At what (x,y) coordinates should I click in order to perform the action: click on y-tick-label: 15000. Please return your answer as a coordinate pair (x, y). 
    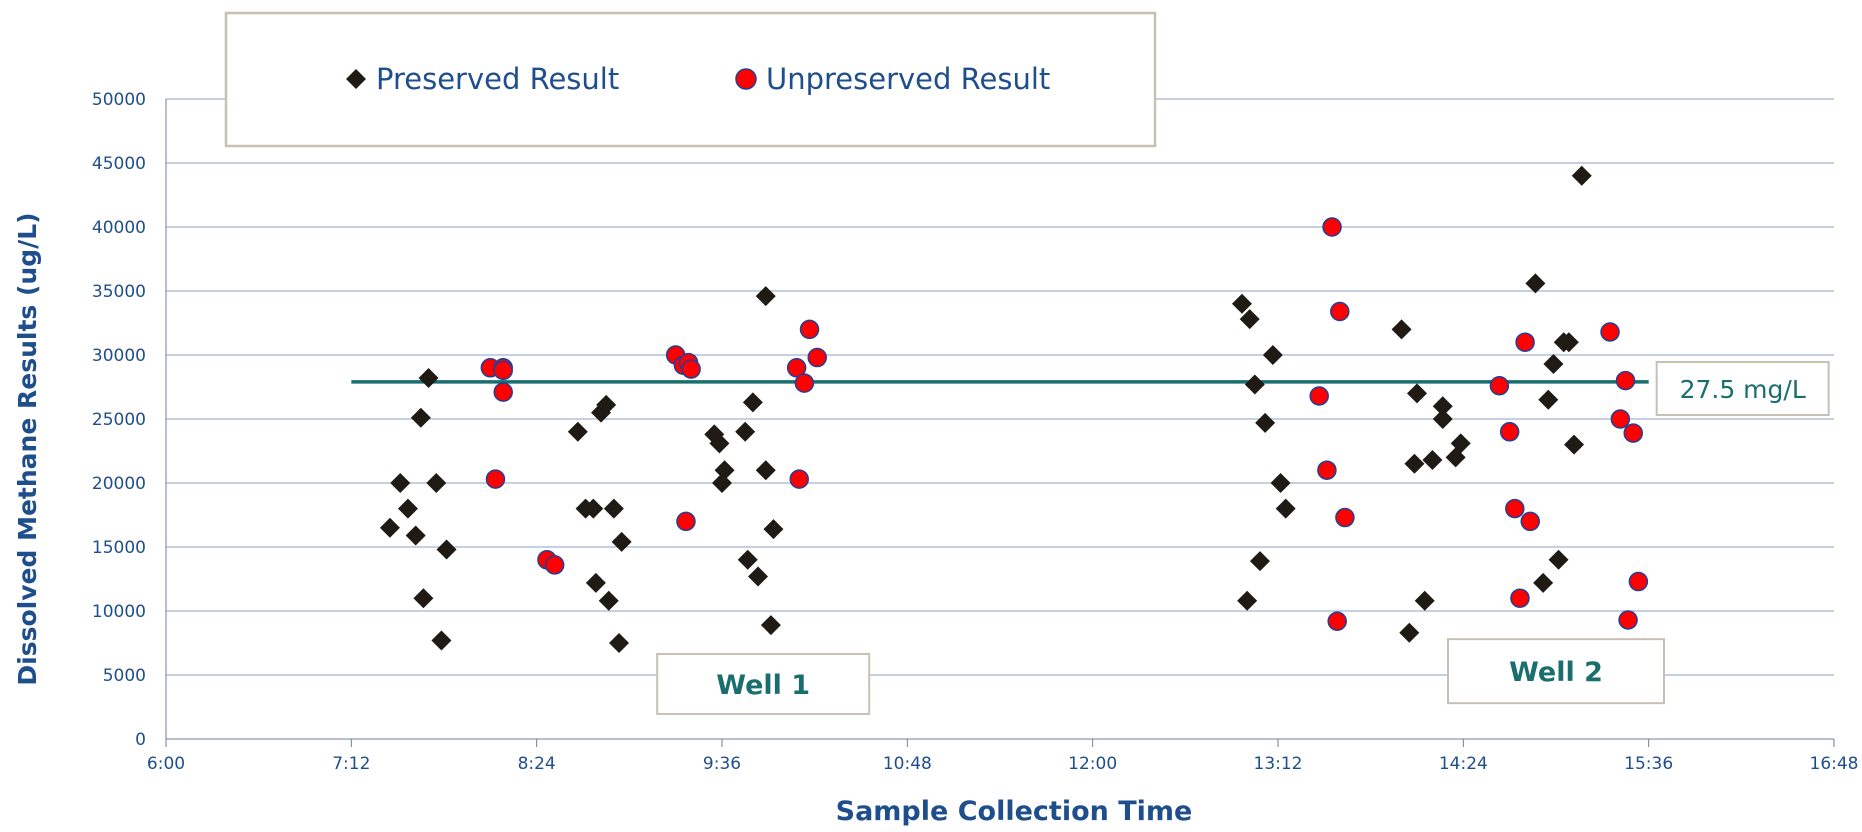
    Looking at the image, I should click on (119, 548).